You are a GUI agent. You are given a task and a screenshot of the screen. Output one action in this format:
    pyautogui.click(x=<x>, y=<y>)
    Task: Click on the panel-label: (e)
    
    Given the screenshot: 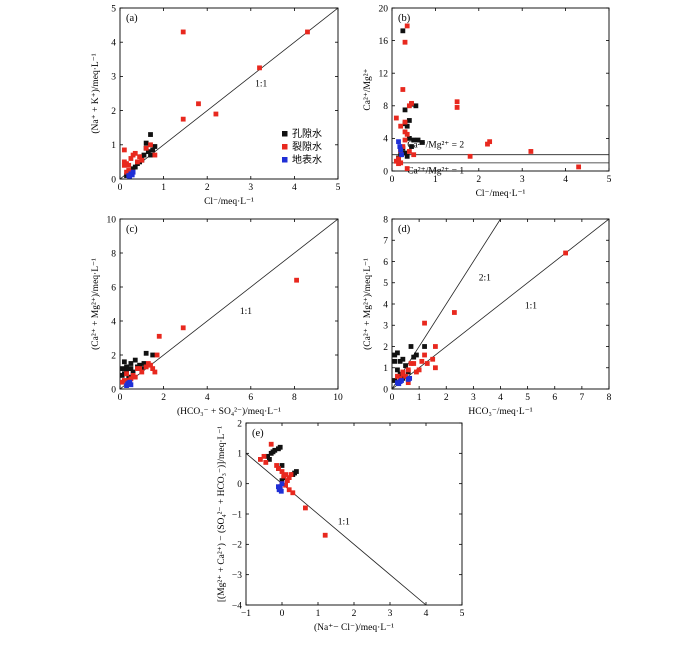 What is the action you would take?
    pyautogui.click(x=258, y=433)
    